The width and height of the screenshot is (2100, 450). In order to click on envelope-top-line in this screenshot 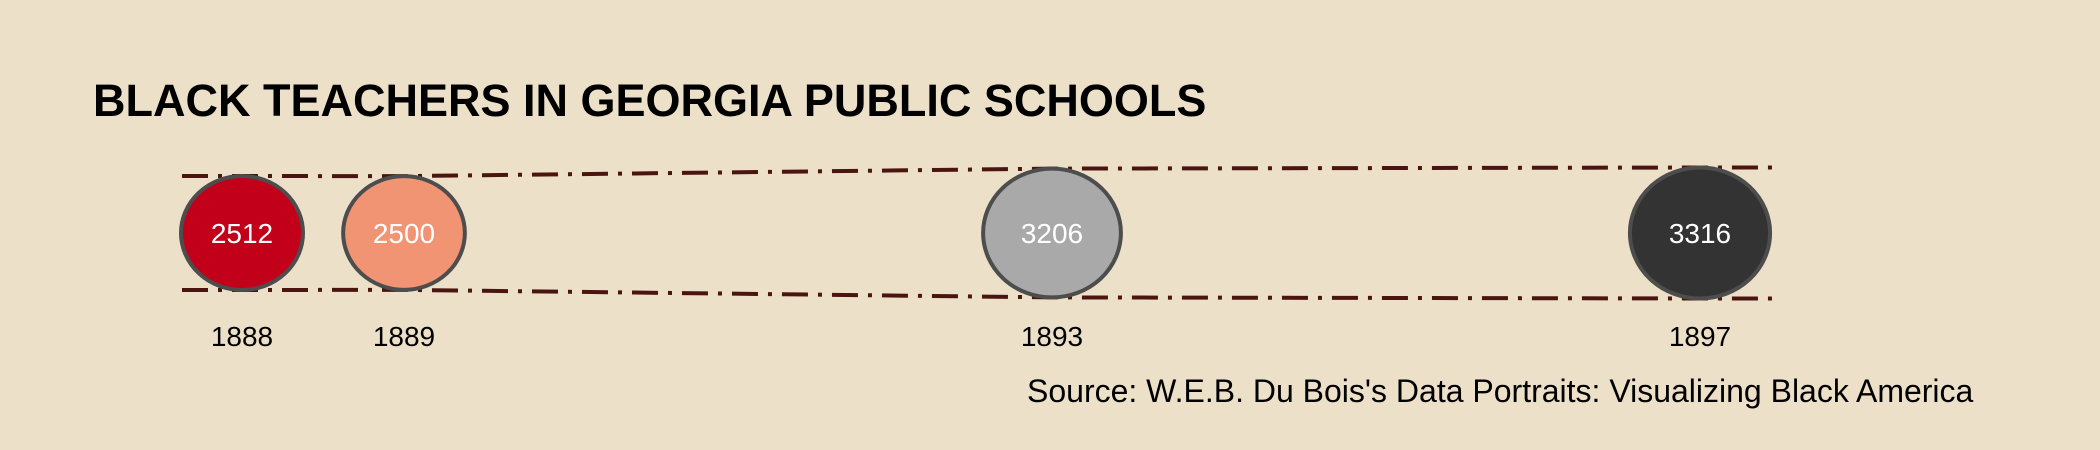, I will do `click(978, 172)`.